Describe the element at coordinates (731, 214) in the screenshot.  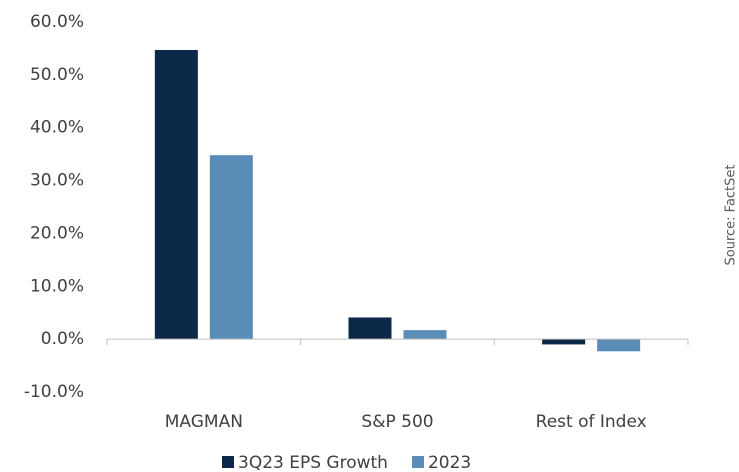
I see `source-note: Source: FactSet` at that location.